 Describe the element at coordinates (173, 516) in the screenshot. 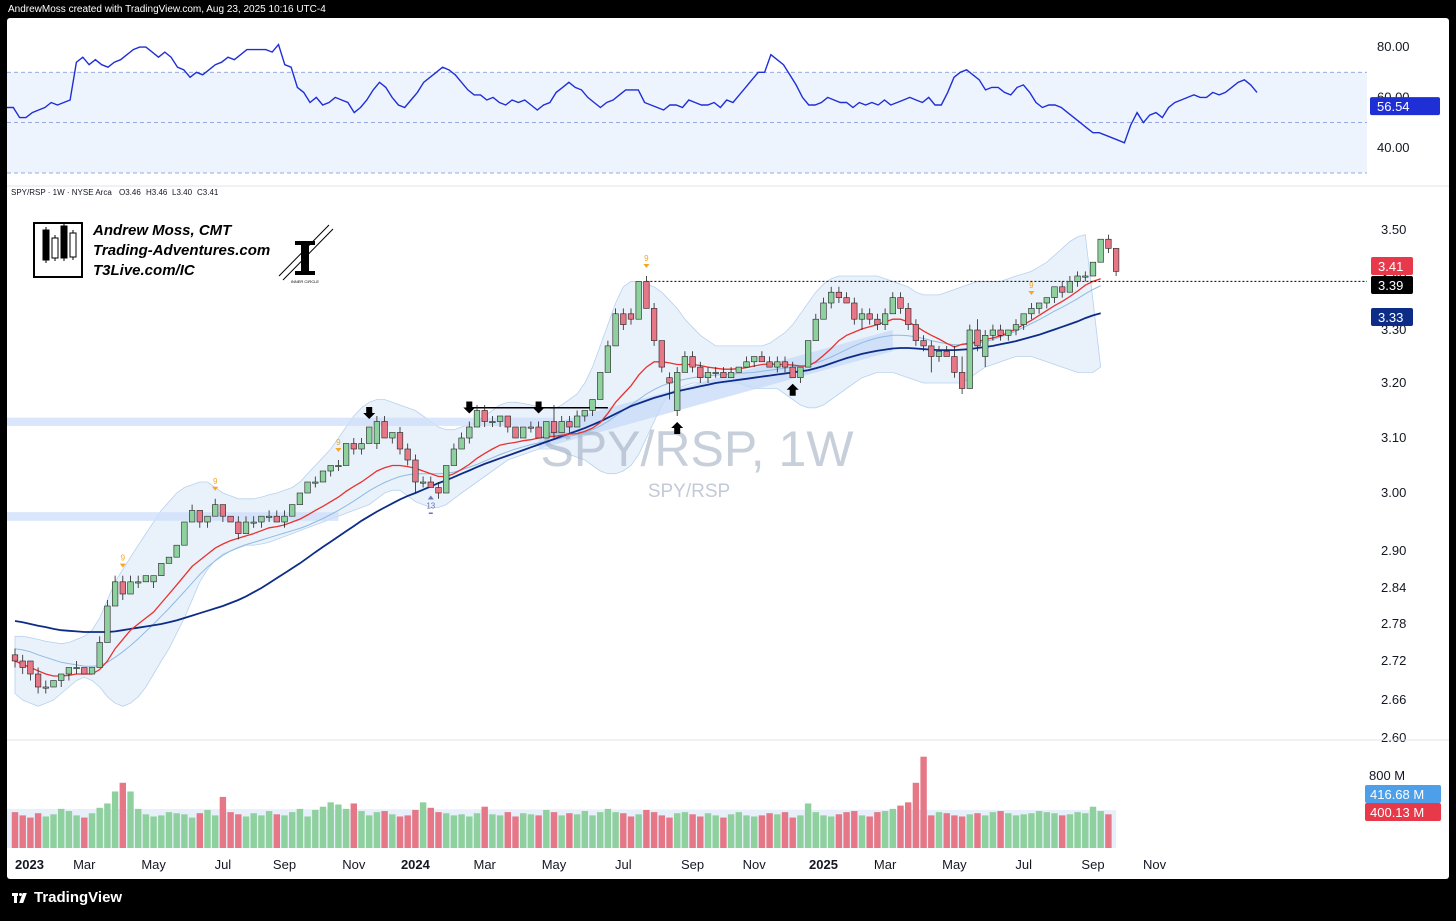

I see `support-zone` at that location.